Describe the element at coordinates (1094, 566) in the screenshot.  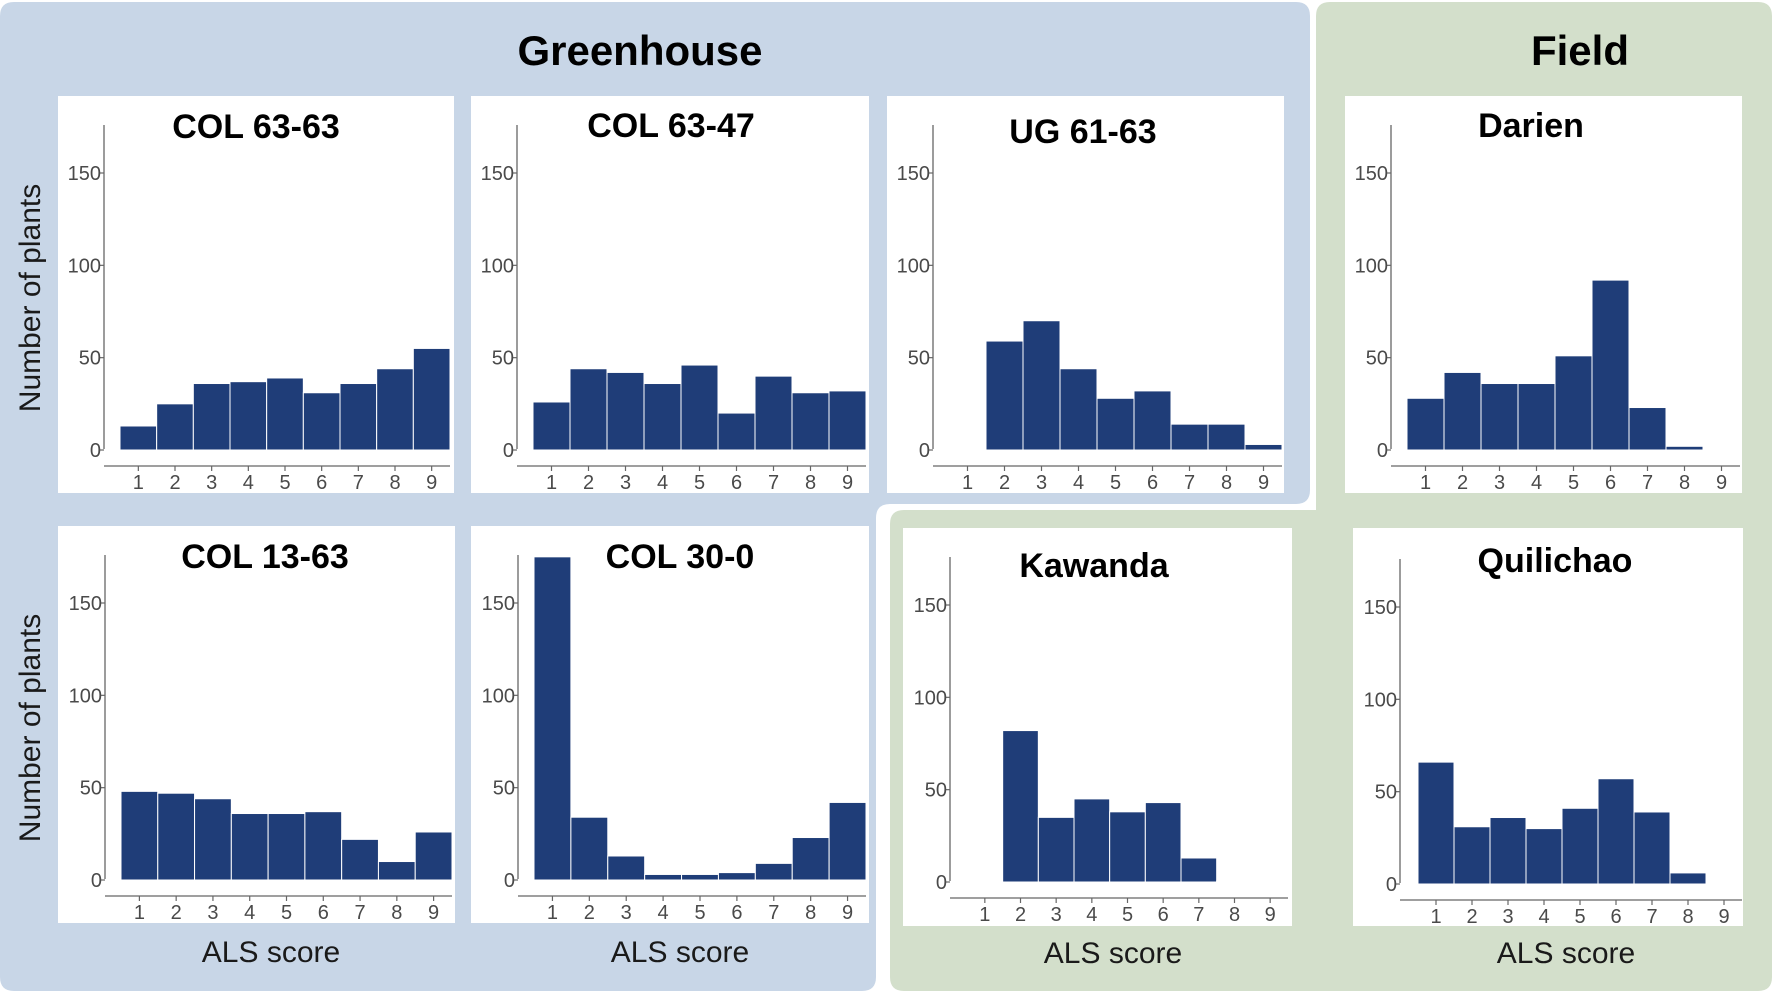
I see `chart-title: Kawanda` at that location.